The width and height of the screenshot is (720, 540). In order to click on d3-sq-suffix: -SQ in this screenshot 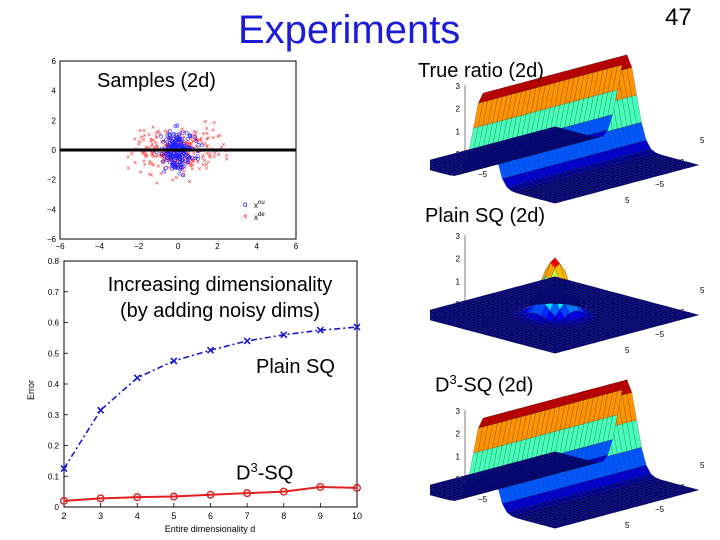, I will do `click(275, 473)`.